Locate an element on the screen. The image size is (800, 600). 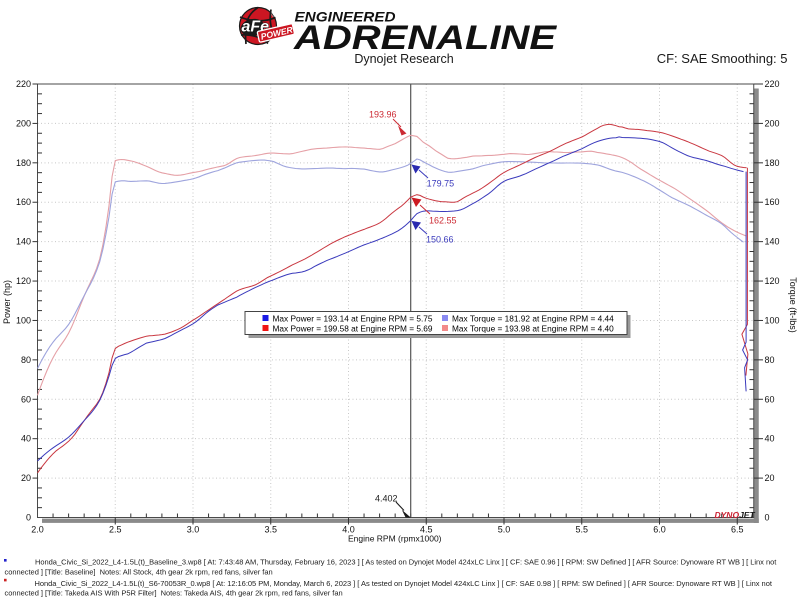
svg-text:Max Power = 199.58 at Engine R: Max Power = 199.58 at Engine RPM = 5.69 is located at coordinates (353, 328).